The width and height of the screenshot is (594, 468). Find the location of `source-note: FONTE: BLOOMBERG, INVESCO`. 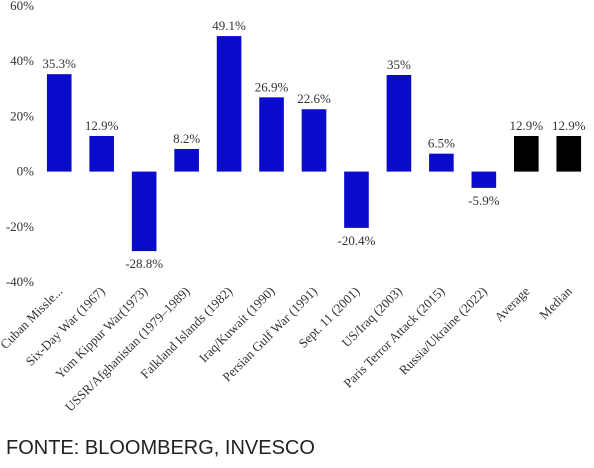

source-note: FONTE: BLOOMBERG, INVESCO is located at coordinates (160, 448).